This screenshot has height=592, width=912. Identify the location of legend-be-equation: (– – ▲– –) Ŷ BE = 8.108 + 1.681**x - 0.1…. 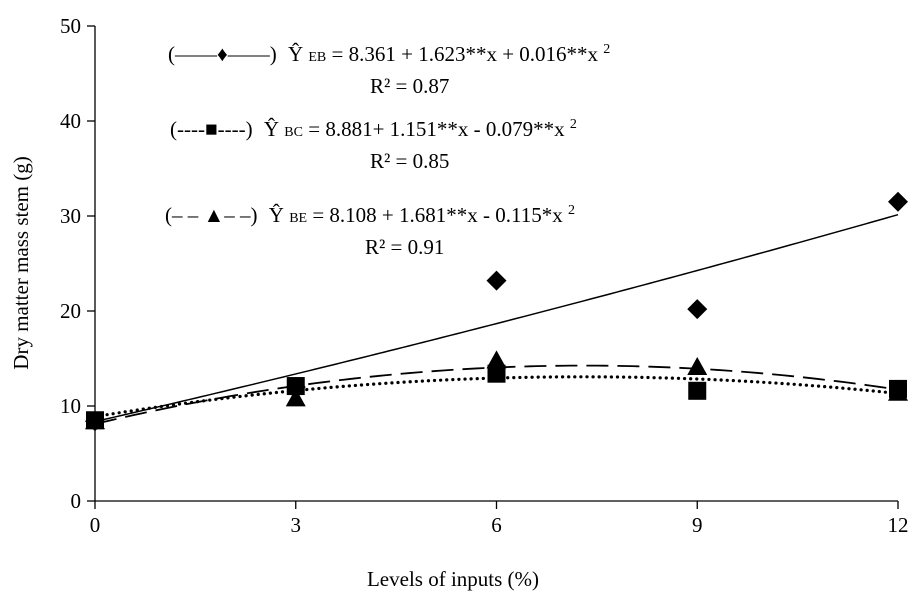
(370, 215).